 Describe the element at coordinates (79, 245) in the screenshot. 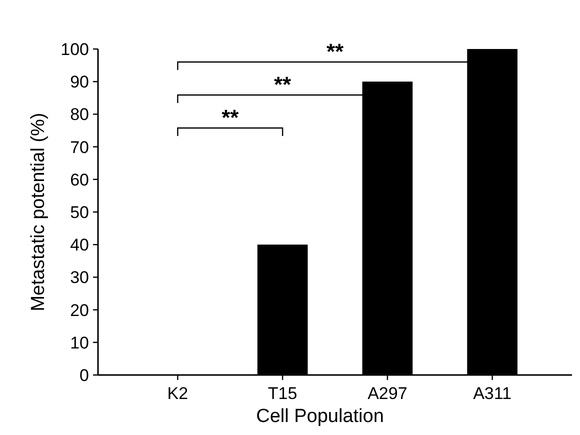

I see `y-tick-label: 40` at that location.